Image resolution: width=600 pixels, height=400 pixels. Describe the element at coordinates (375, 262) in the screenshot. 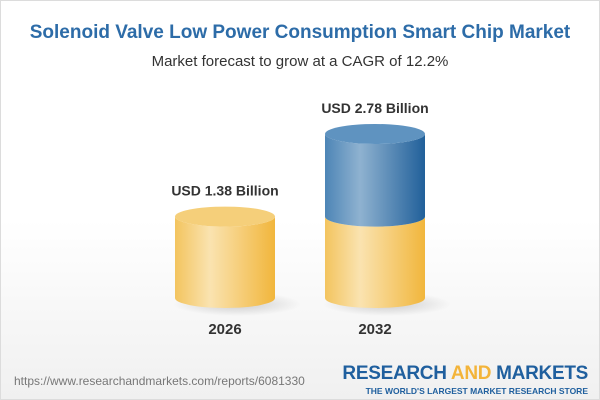

I see `bar-2032-base` at that location.